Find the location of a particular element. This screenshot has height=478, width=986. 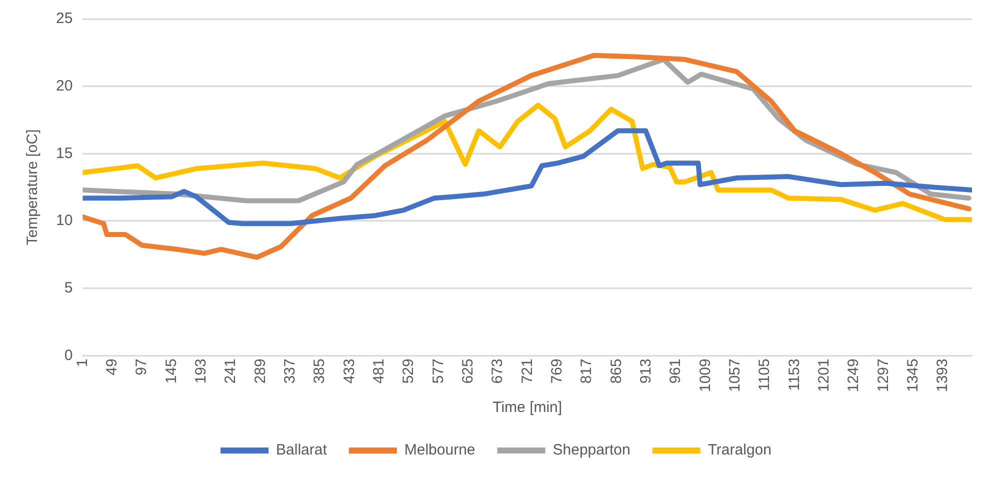

legend-label: Melbourne is located at coordinates (440, 450).